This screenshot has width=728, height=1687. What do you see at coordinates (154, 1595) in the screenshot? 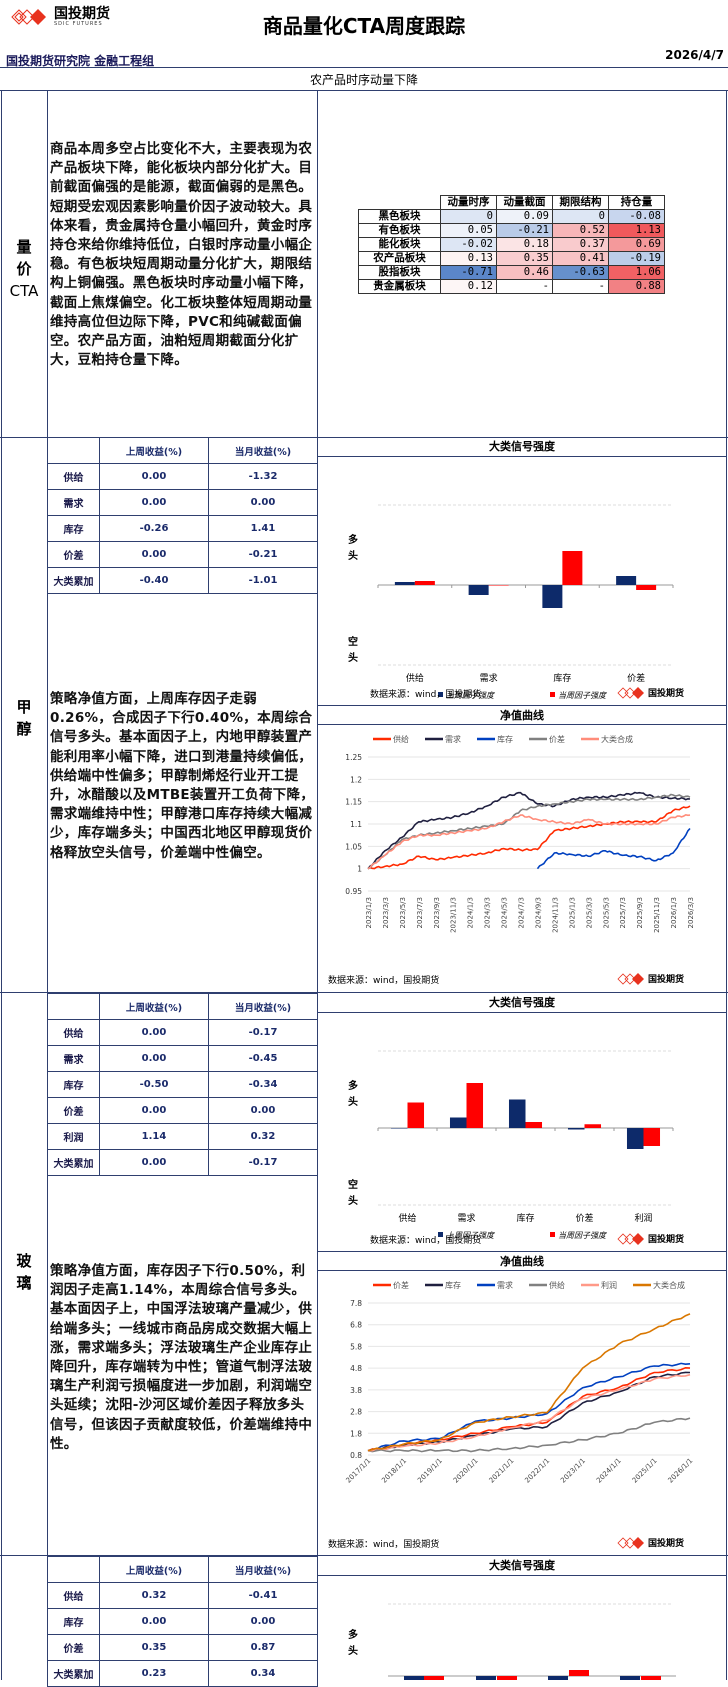
I see `week-return: 0.32` at bounding box center [154, 1595].